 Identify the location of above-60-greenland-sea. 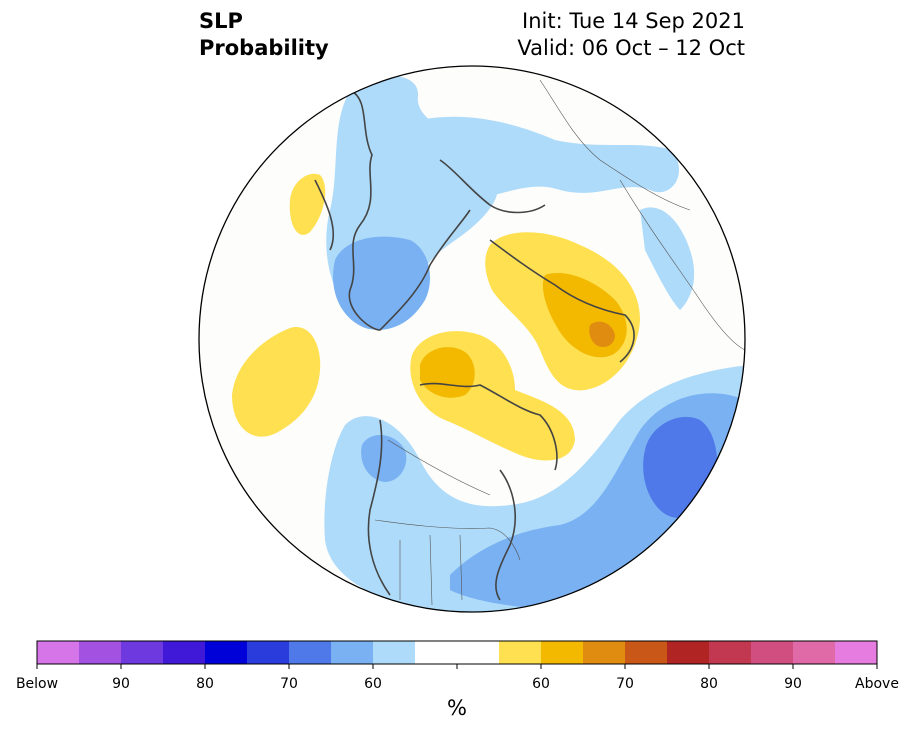
(307, 204).